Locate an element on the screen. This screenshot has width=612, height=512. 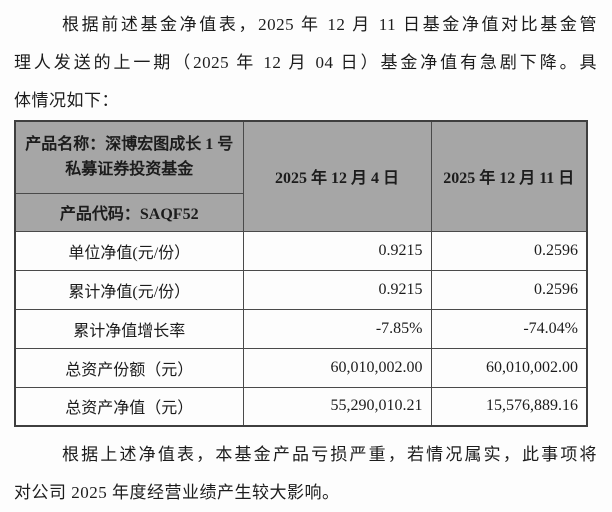
row-label: 单位净值(元/份） is located at coordinates (129, 250).